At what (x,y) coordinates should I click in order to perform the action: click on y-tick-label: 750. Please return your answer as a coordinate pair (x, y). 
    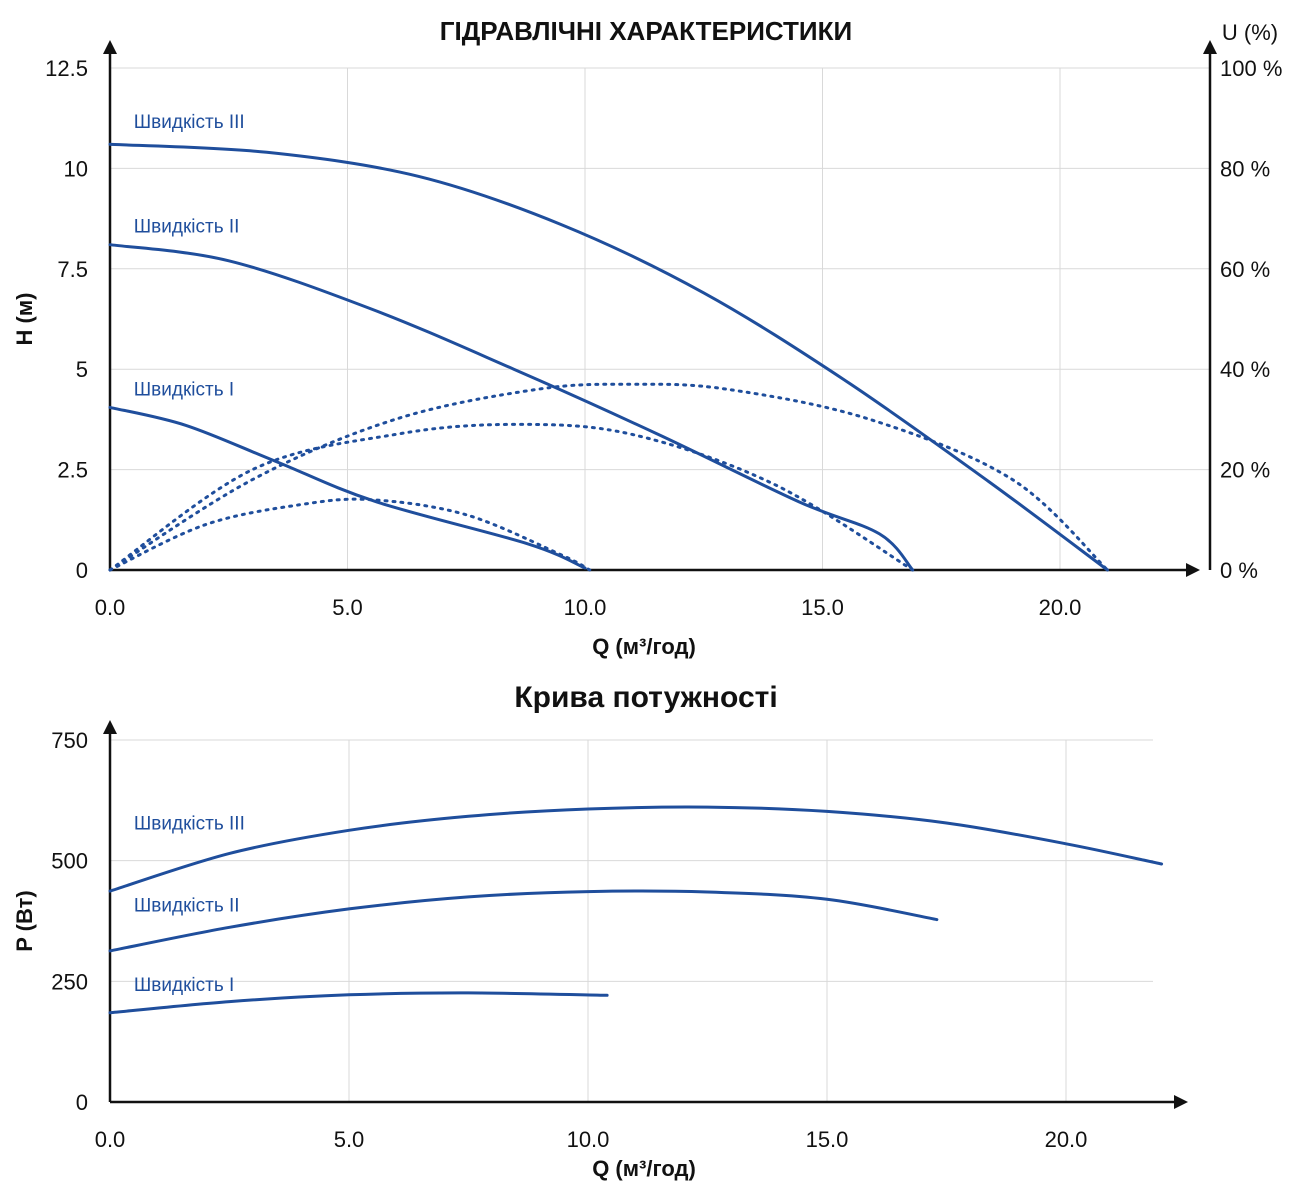
    Looking at the image, I should click on (69, 740).